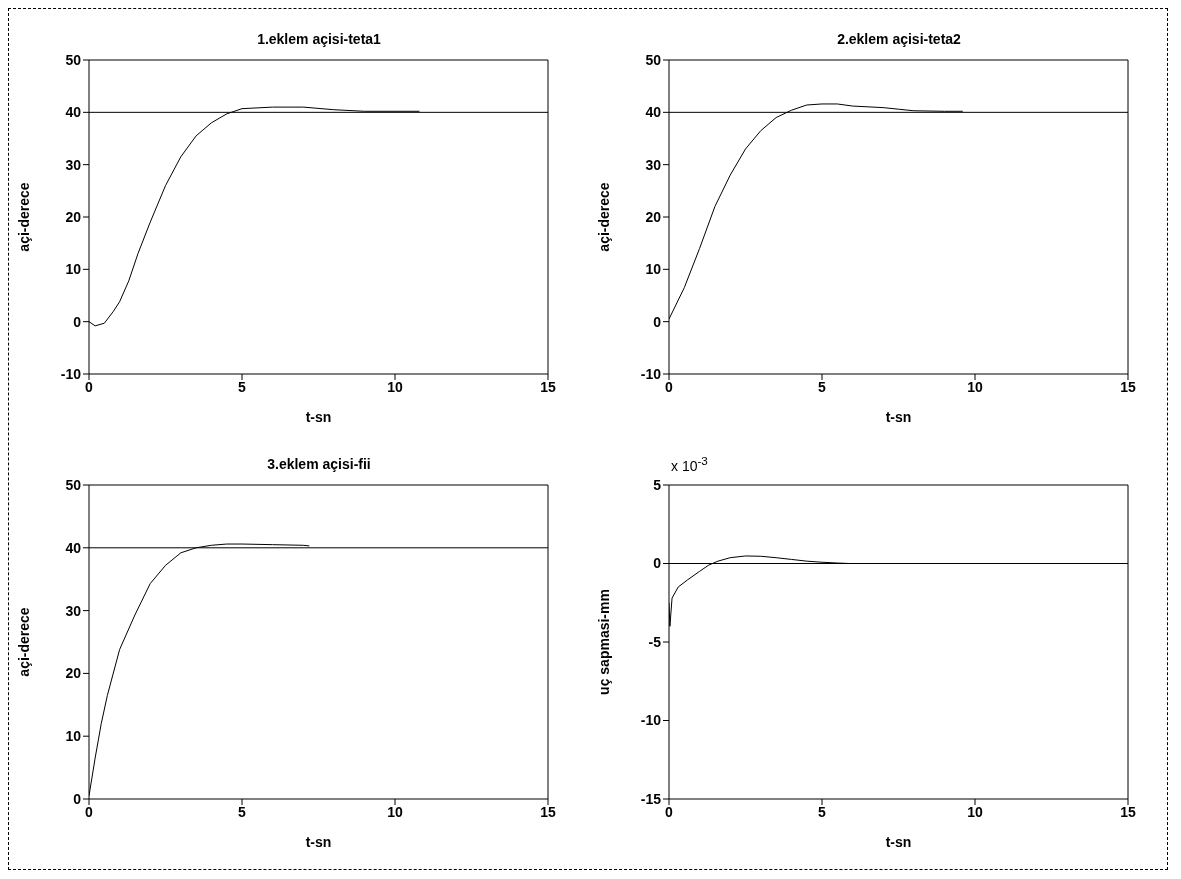 The height and width of the screenshot is (879, 1181). What do you see at coordinates (319, 39) in the screenshot?
I see `chart-title: 1.eklem açisi-teta1` at bounding box center [319, 39].